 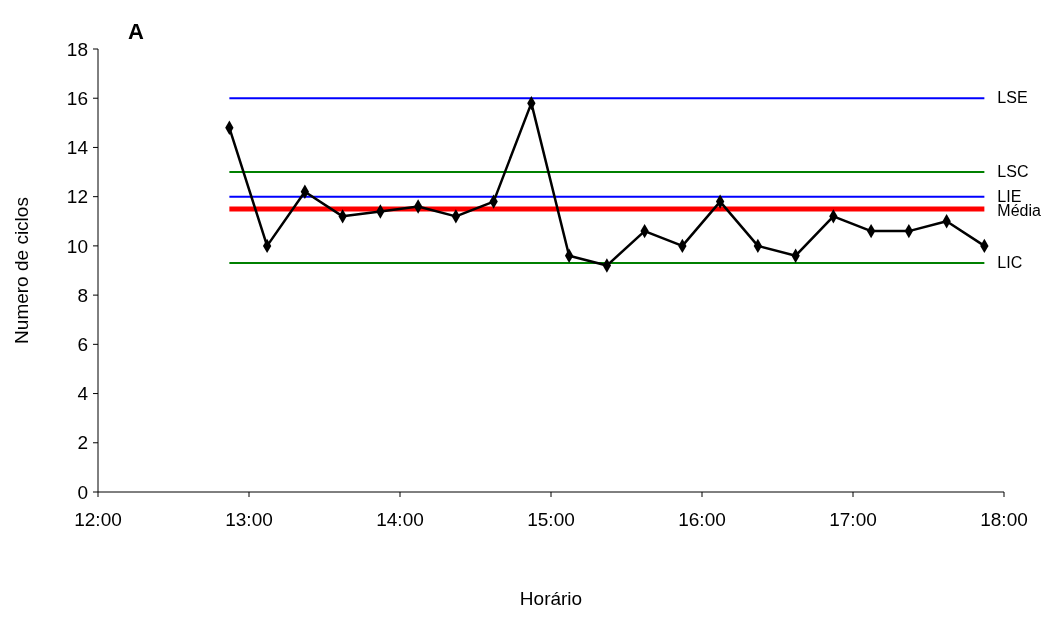 What do you see at coordinates (77, 246) in the screenshot?
I see `y-tick-label: 10` at bounding box center [77, 246].